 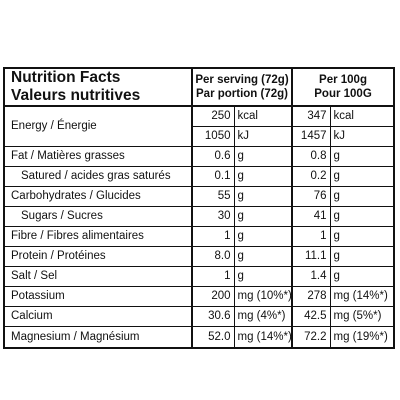 What do you see at coordinates (311, 296) in the screenshot?
I see `per-100g-value: 278` at bounding box center [311, 296].